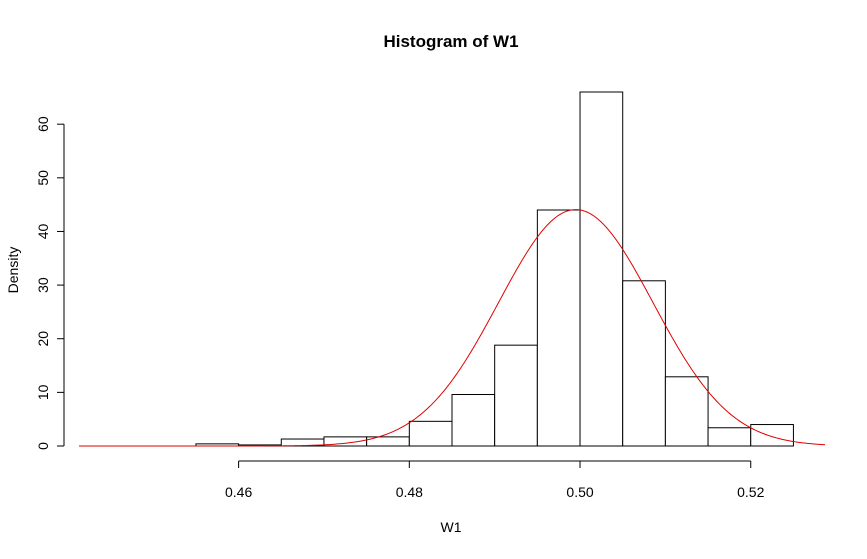 The width and height of the screenshot is (867, 559). What do you see at coordinates (43, 124) in the screenshot?
I see `y-tick-label: 60` at bounding box center [43, 124].